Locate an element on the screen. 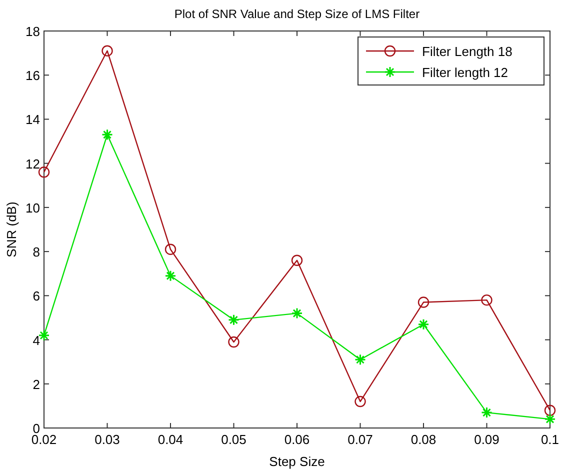 The width and height of the screenshot is (562, 472). y-tick-label: 2 is located at coordinates (36, 384).